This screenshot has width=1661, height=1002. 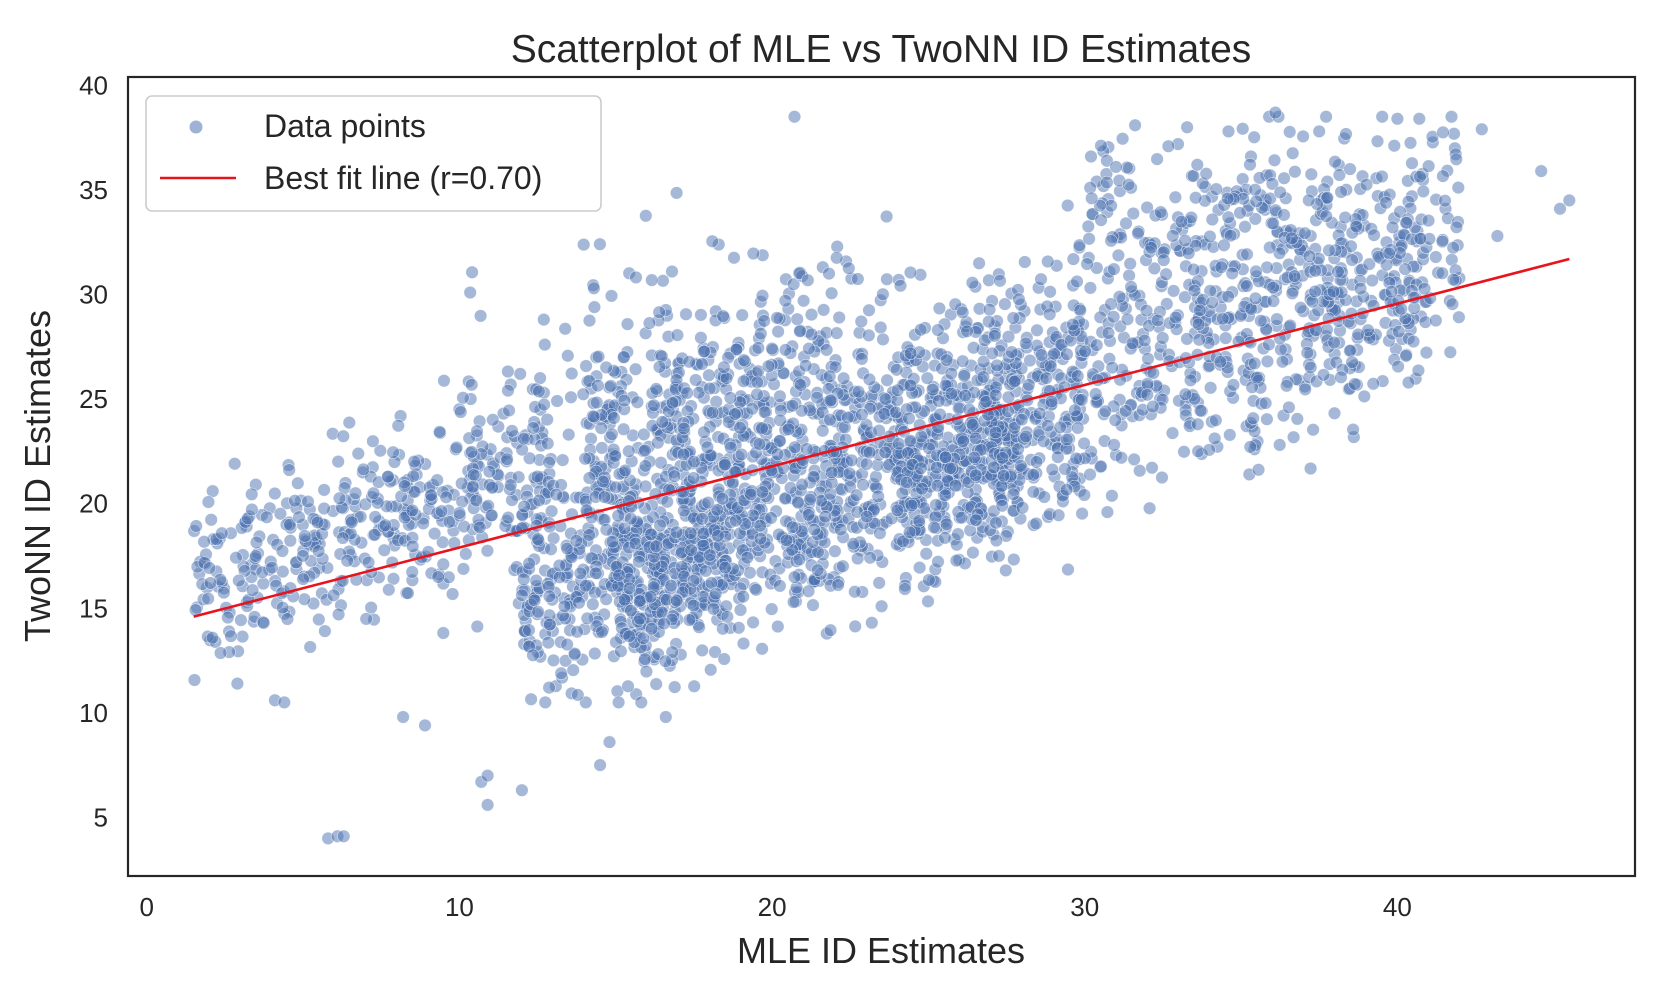 I want to click on x-axis-title: MLE ID Estimates, so click(x=881, y=950).